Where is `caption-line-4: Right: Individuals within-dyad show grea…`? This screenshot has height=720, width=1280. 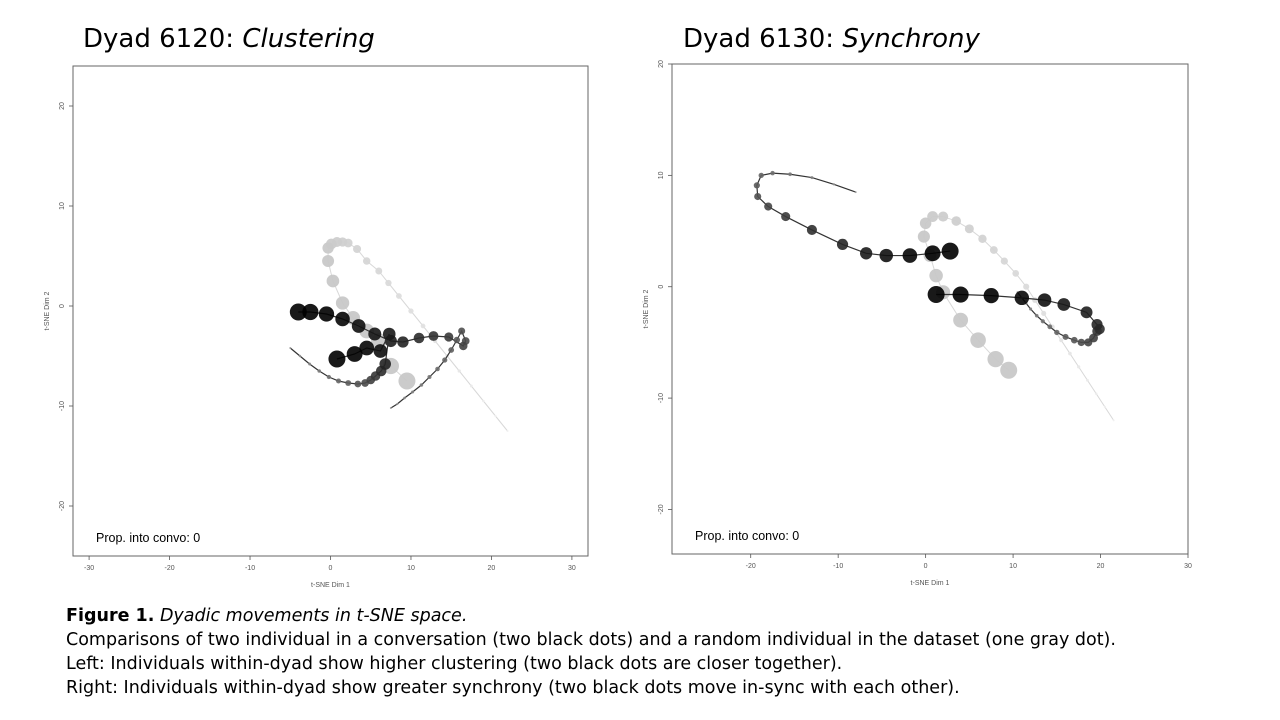 caption-line-4: Right: Individuals within-dyad show grea… is located at coordinates (513, 688).